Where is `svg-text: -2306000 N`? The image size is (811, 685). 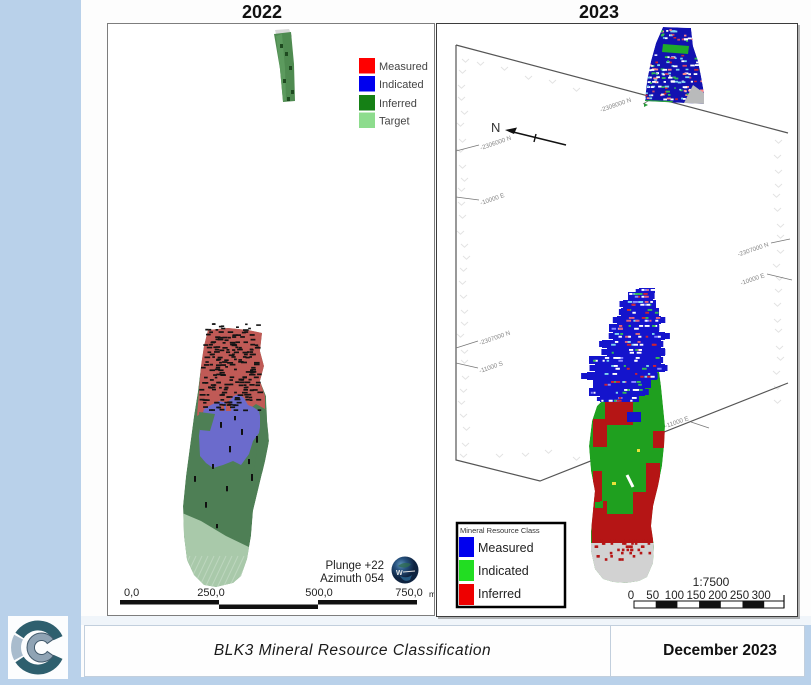 svg-text: -2306000 N is located at coordinates (495, 143).